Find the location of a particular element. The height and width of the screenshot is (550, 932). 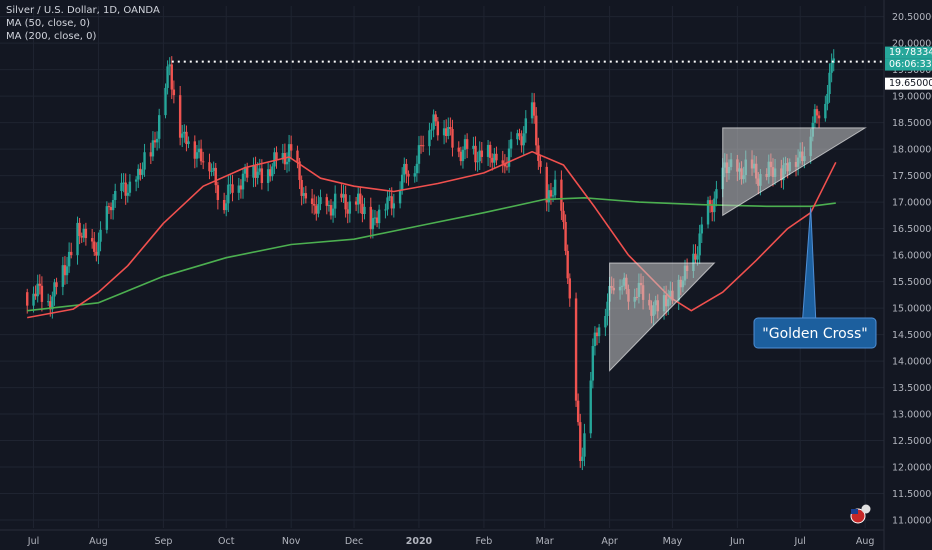

y-tick-label: 12.00000 is located at coordinates (912, 468).